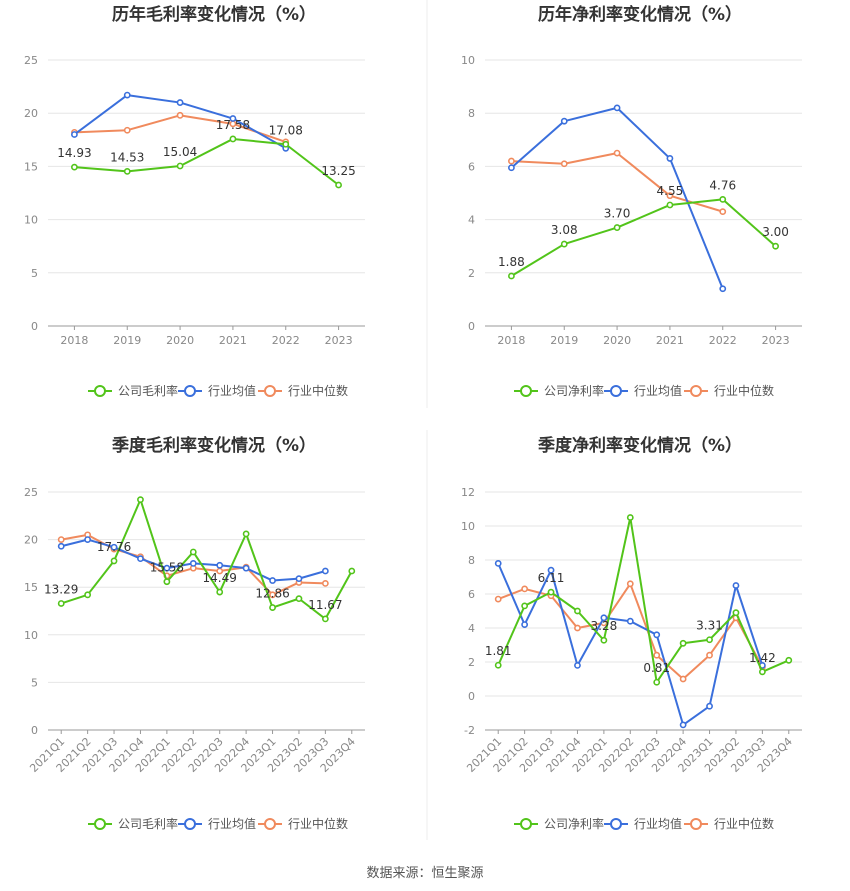 Image resolution: width=850 pixels, height=891 pixels. Describe the element at coordinates (643, 237) in the screenshot. I see `series-line-company` at that location.